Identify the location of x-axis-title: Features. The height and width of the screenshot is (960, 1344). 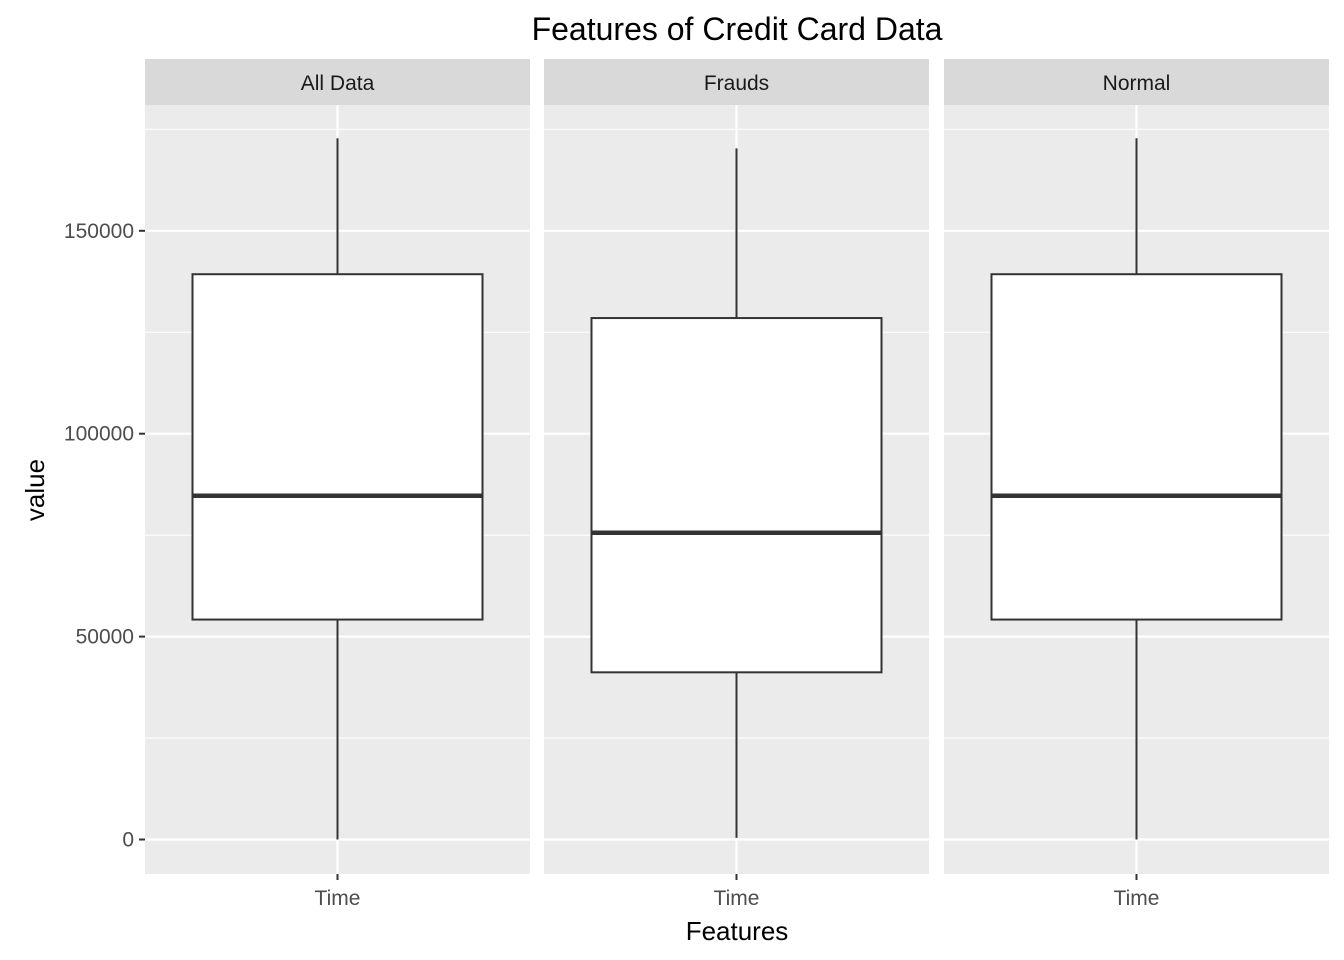
(737, 931).